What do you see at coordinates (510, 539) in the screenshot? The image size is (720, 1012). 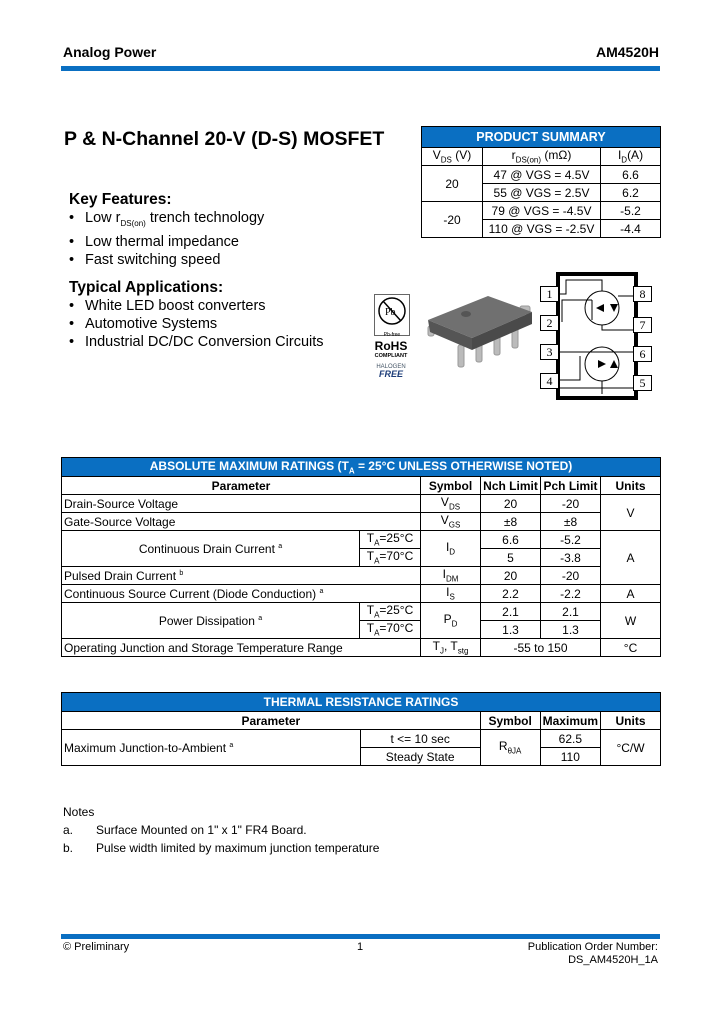 I see `nch-cell: 6.6` at bounding box center [510, 539].